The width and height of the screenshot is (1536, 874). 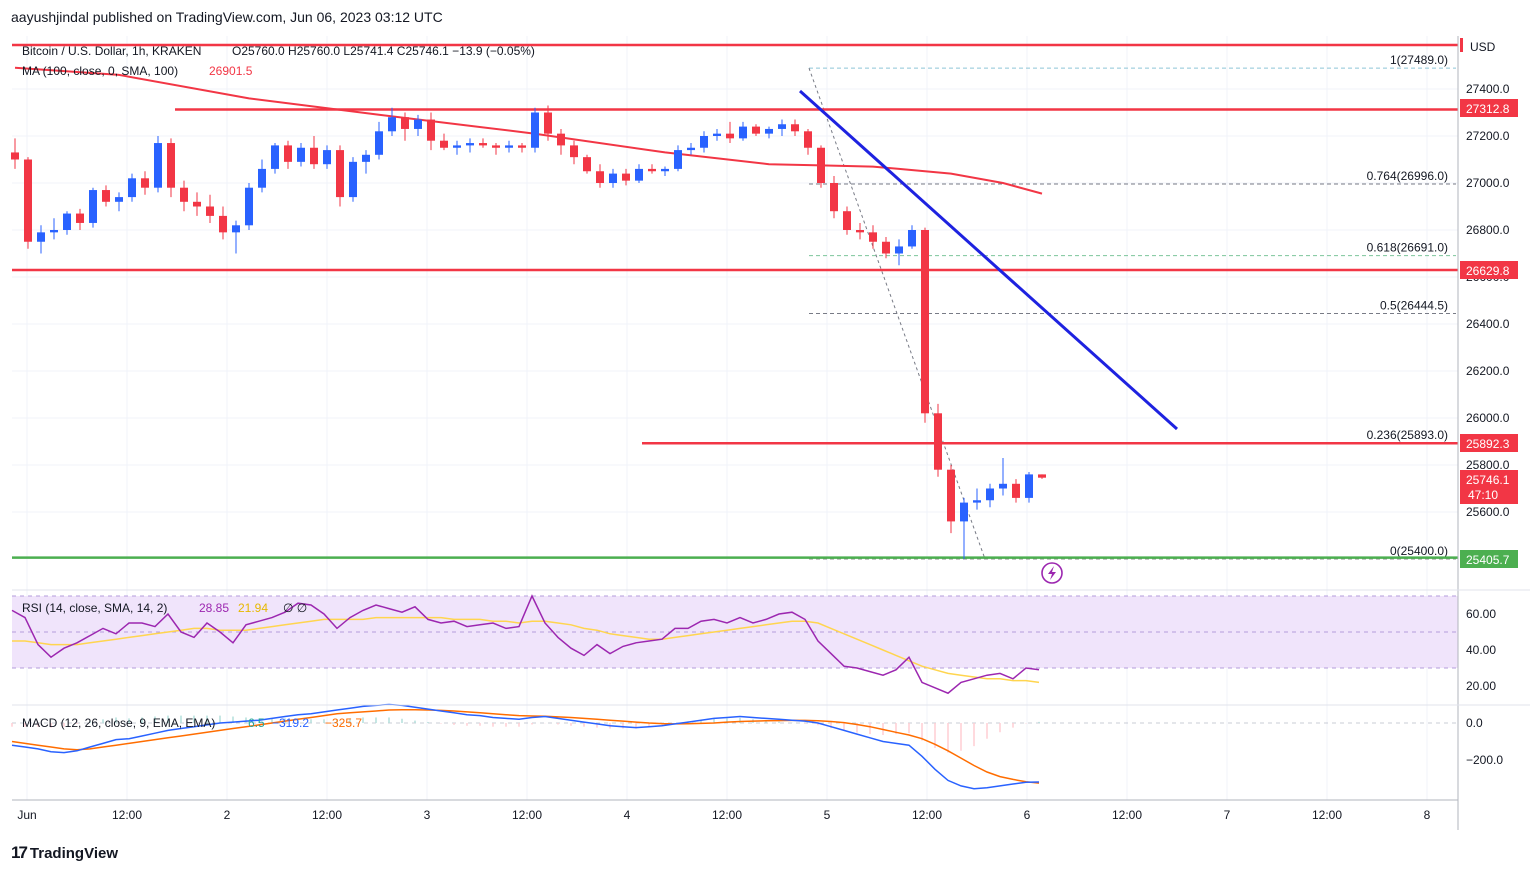 I want to click on svg-text: 25892.3, so click(x=1488, y=444).